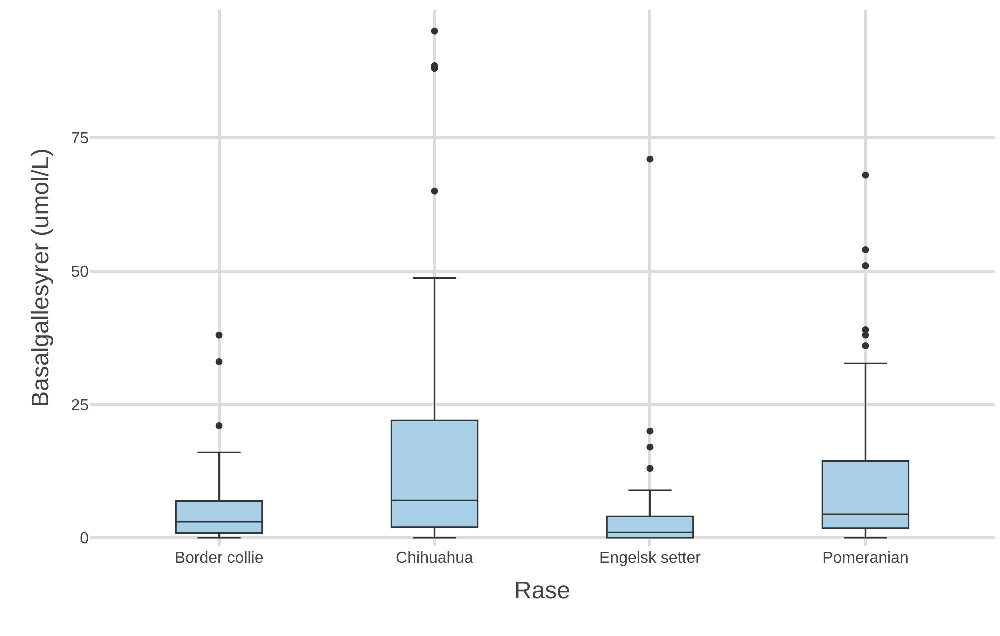  What do you see at coordinates (85, 539) in the screenshot?
I see `y-tick-label: 0` at bounding box center [85, 539].